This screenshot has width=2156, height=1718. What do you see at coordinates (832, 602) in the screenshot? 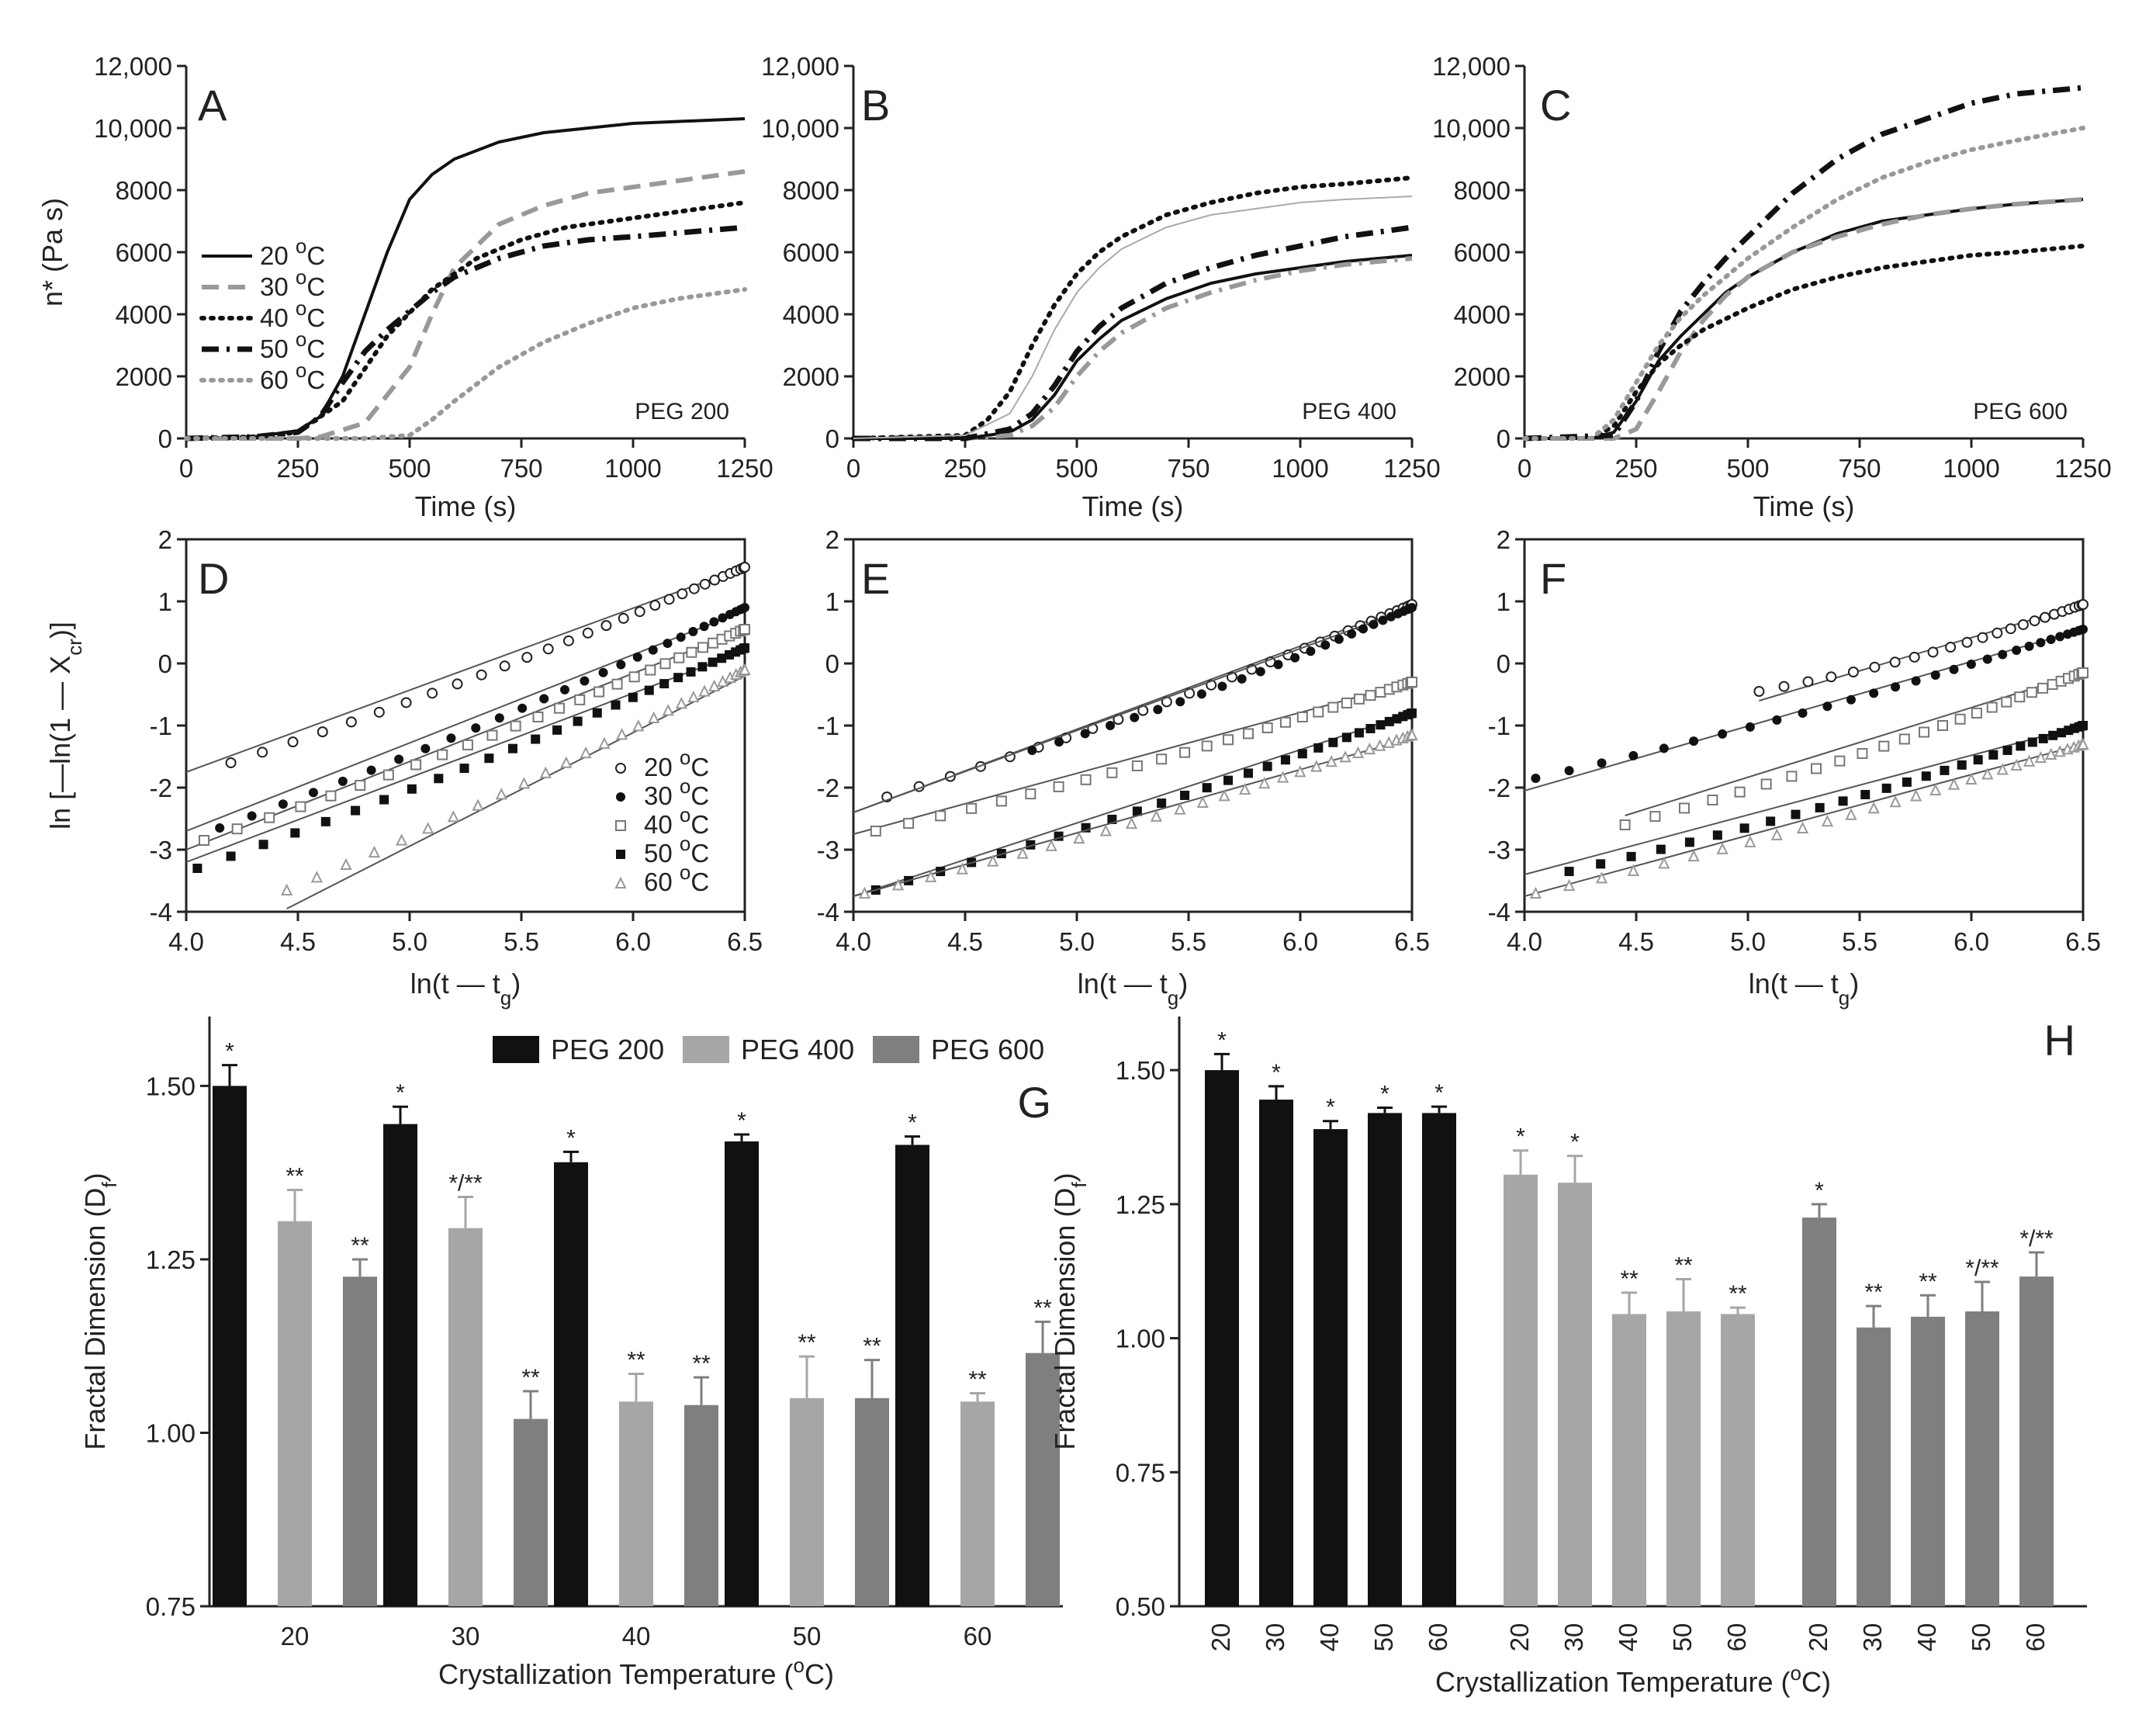
I see `y-tick-label: 1` at bounding box center [832, 602].